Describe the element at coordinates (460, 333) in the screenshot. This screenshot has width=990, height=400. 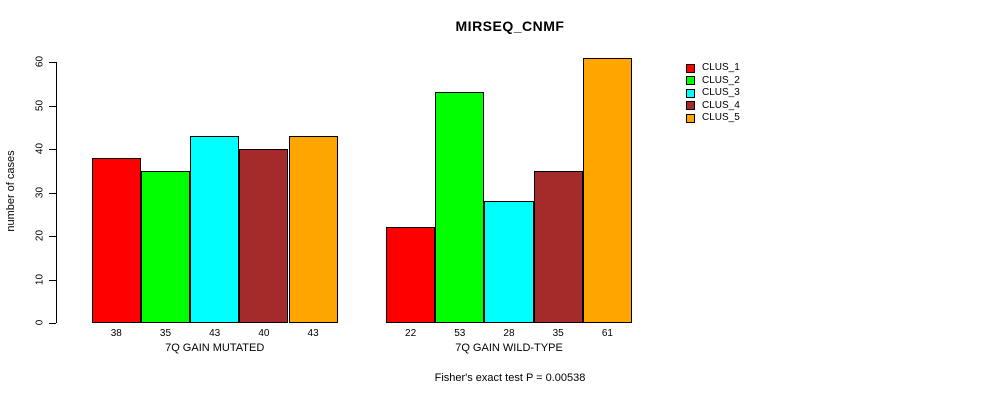
I see `bar-value-label: 53` at that location.